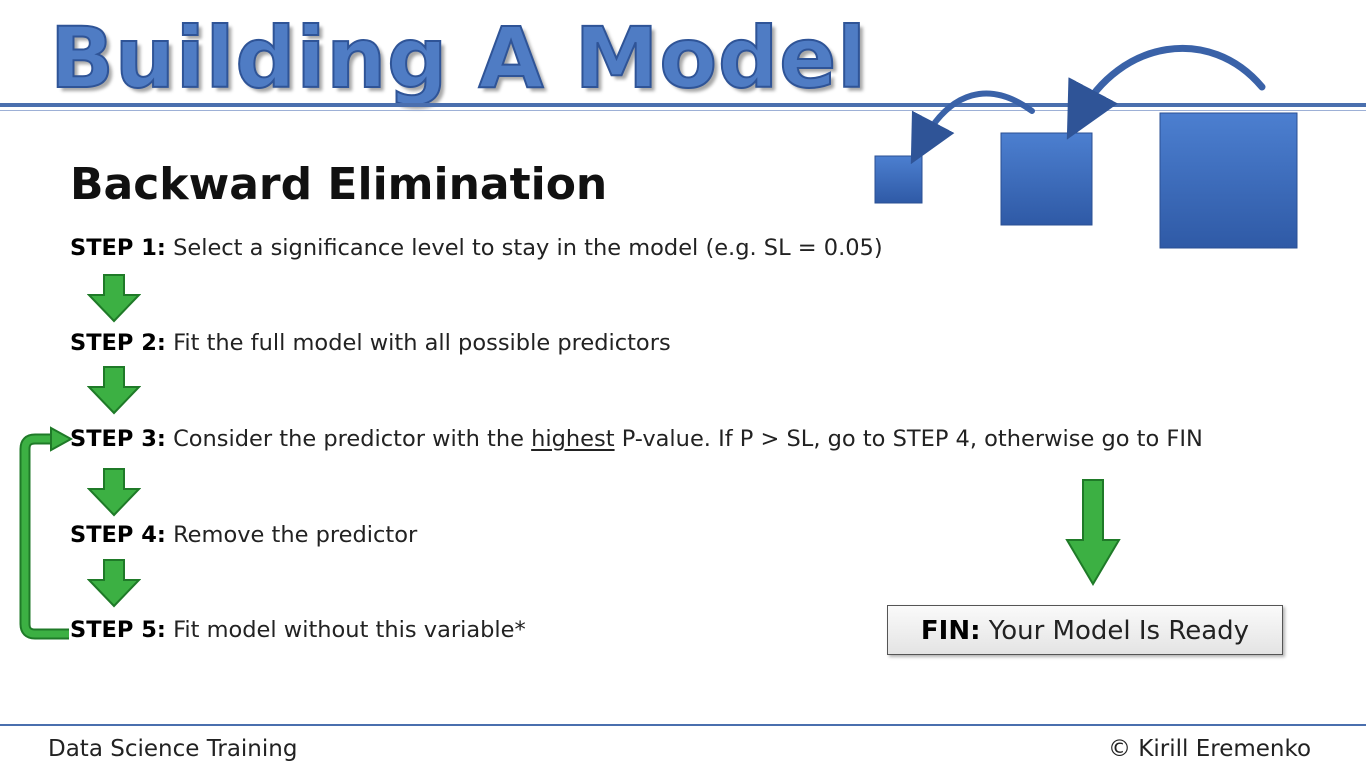 The height and width of the screenshot is (768, 1366). Describe the element at coordinates (458, 58) in the screenshot. I see `slide-title: Building A Model` at that location.